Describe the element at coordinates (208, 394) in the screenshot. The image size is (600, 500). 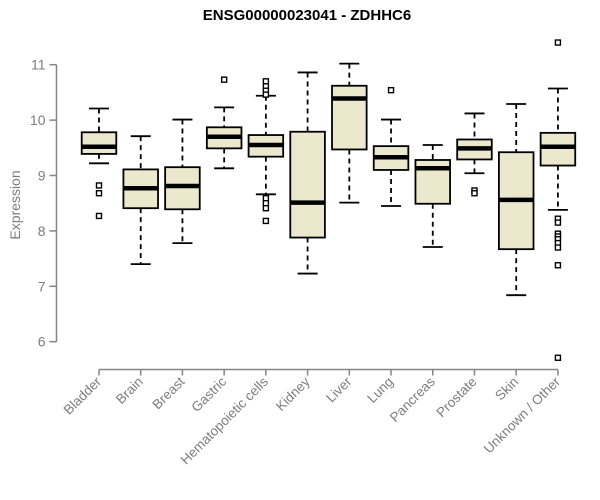
I see `x-category-label-gastric: Gastric` at that location.